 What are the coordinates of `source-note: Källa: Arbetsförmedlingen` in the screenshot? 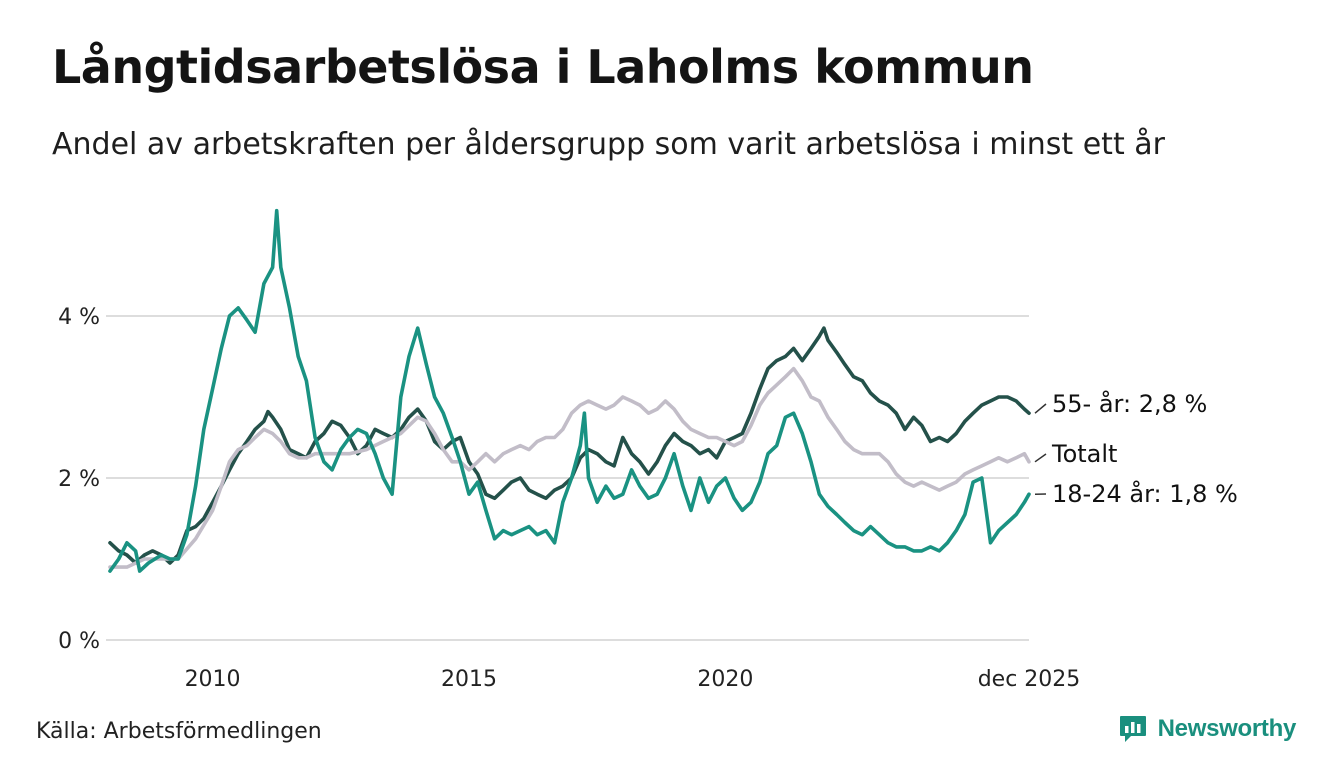 It's located at (179, 731).